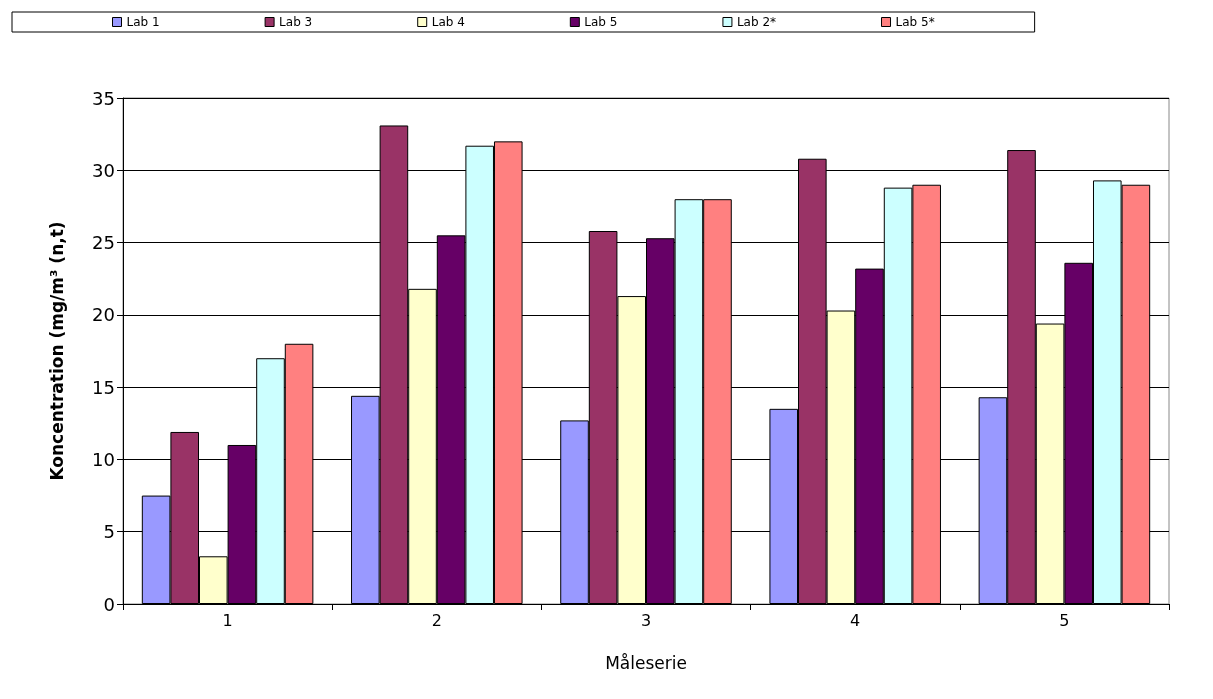 The width and height of the screenshot is (1213, 699). What do you see at coordinates (756, 22) in the screenshot?
I see `legend-label: Lab 2*` at bounding box center [756, 22].